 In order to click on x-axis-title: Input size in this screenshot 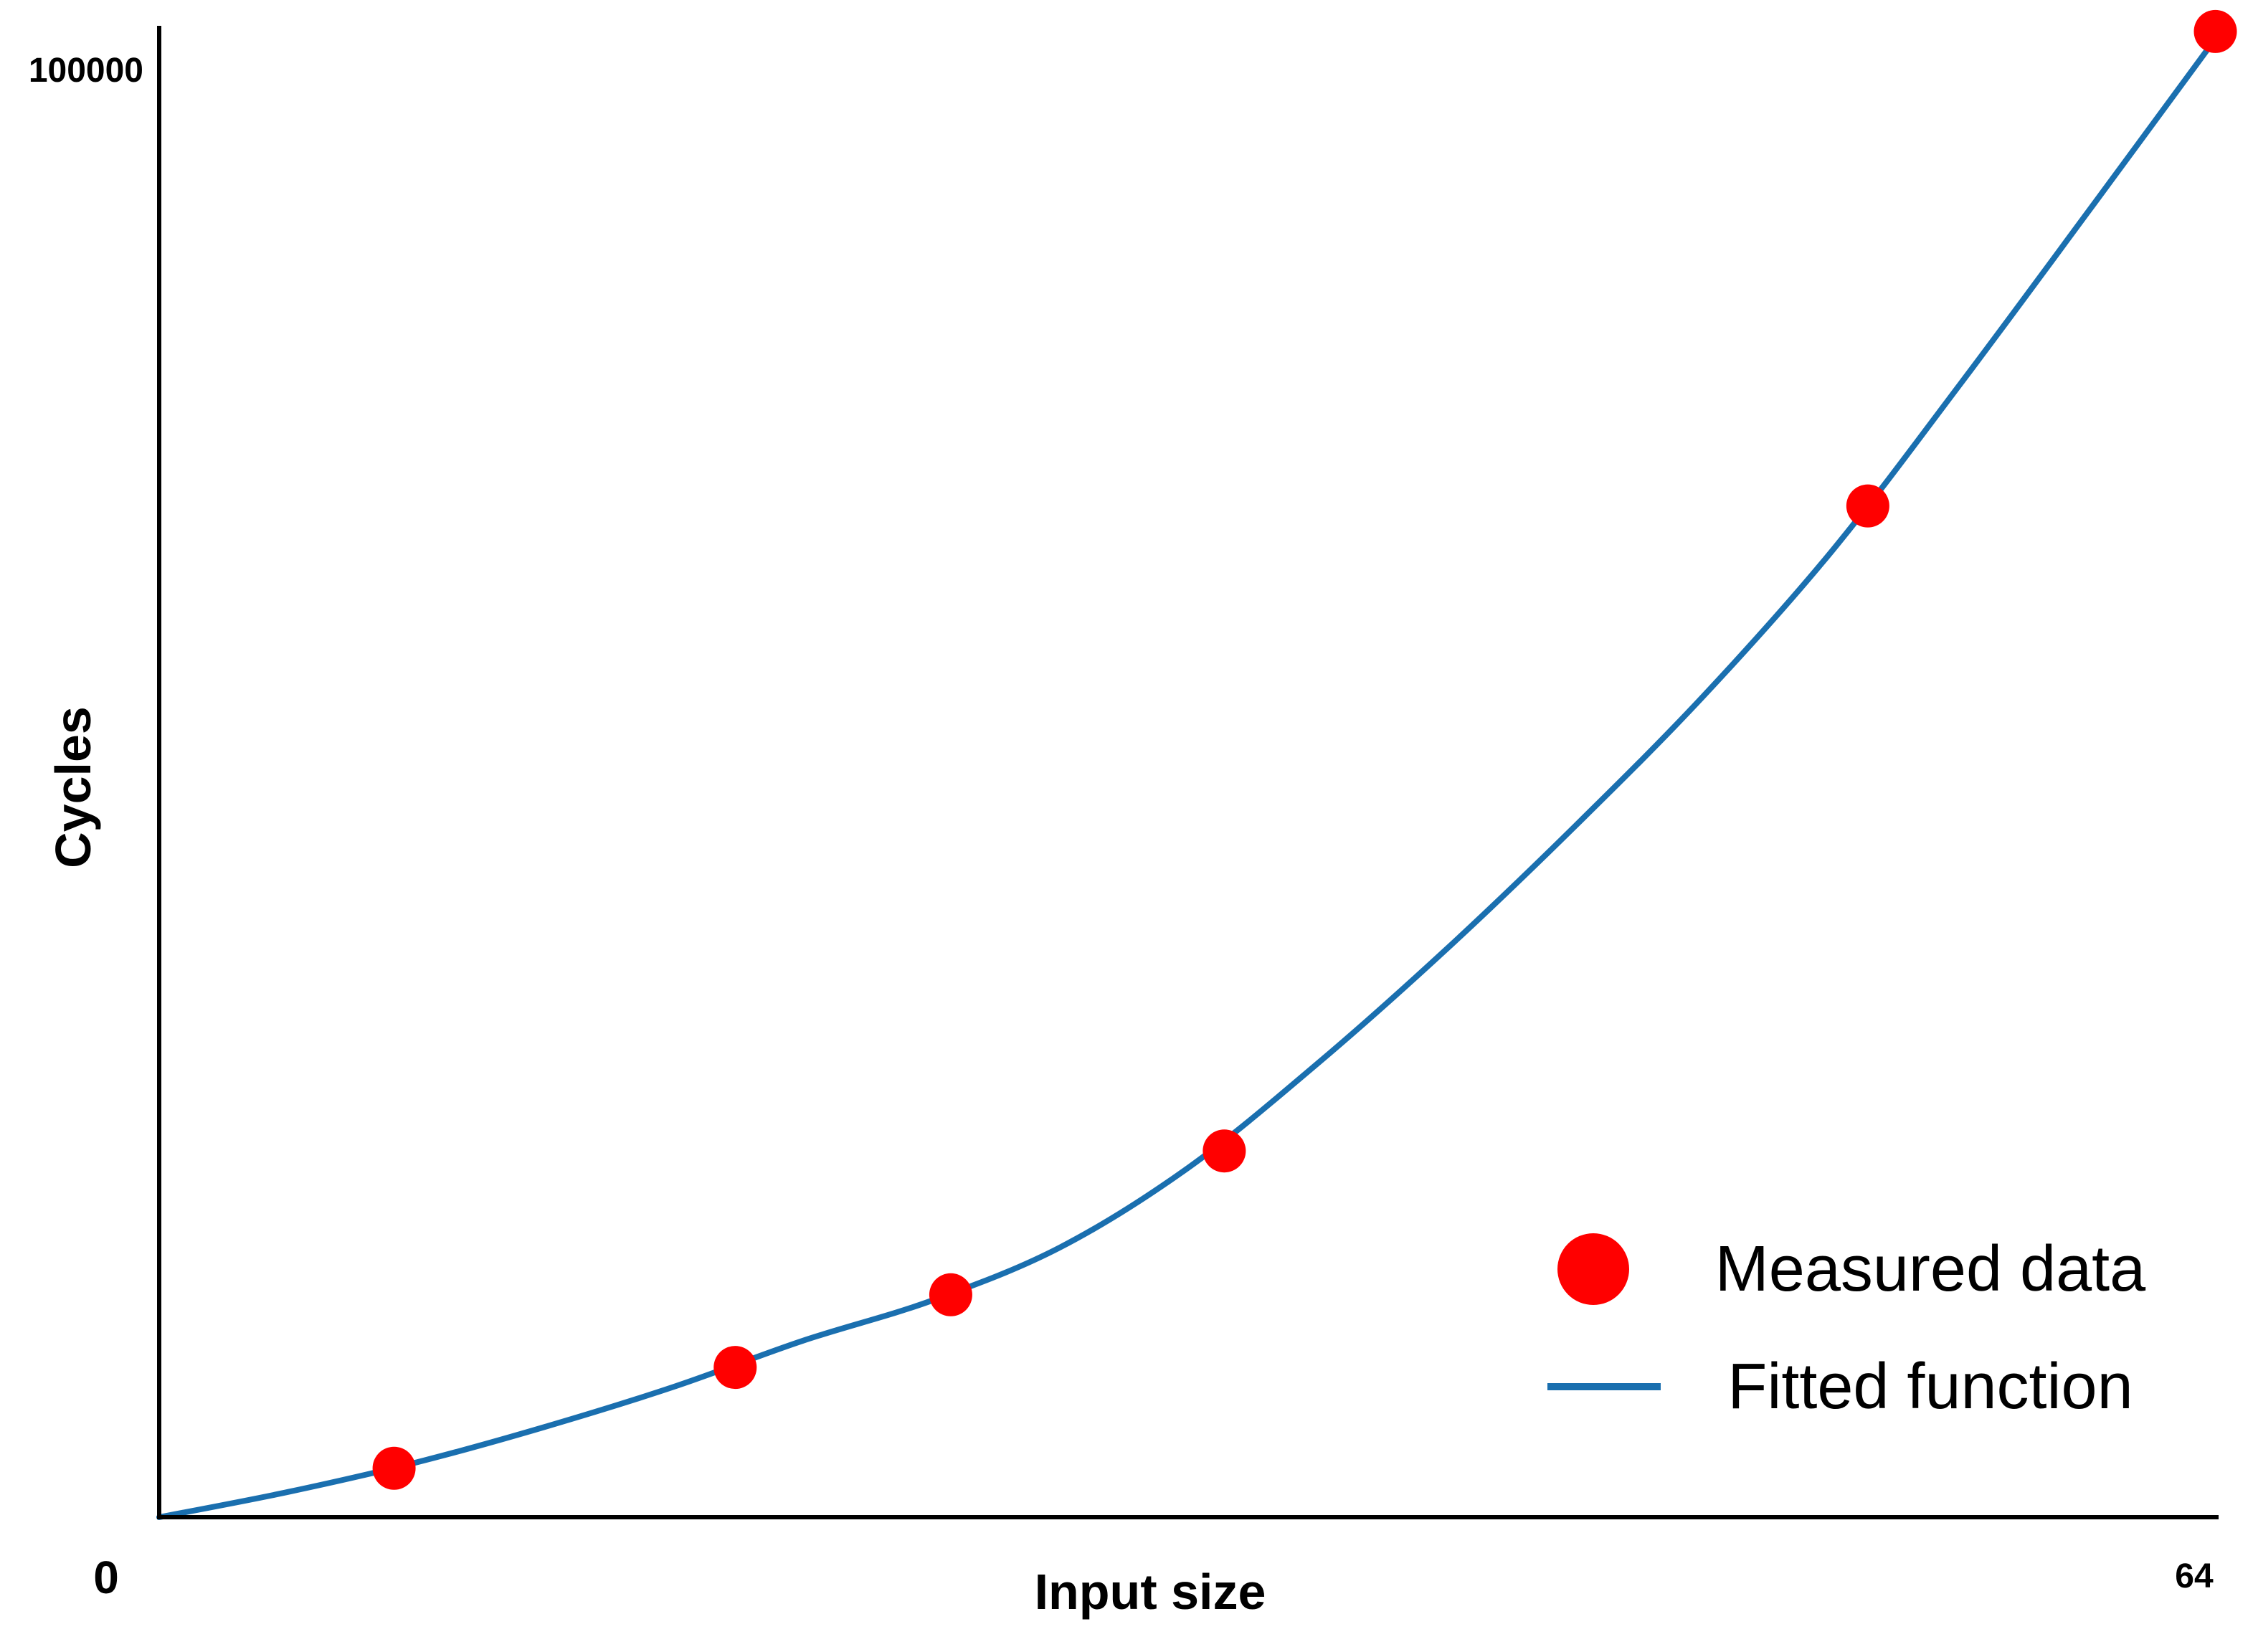, I will do `click(1150, 1592)`.